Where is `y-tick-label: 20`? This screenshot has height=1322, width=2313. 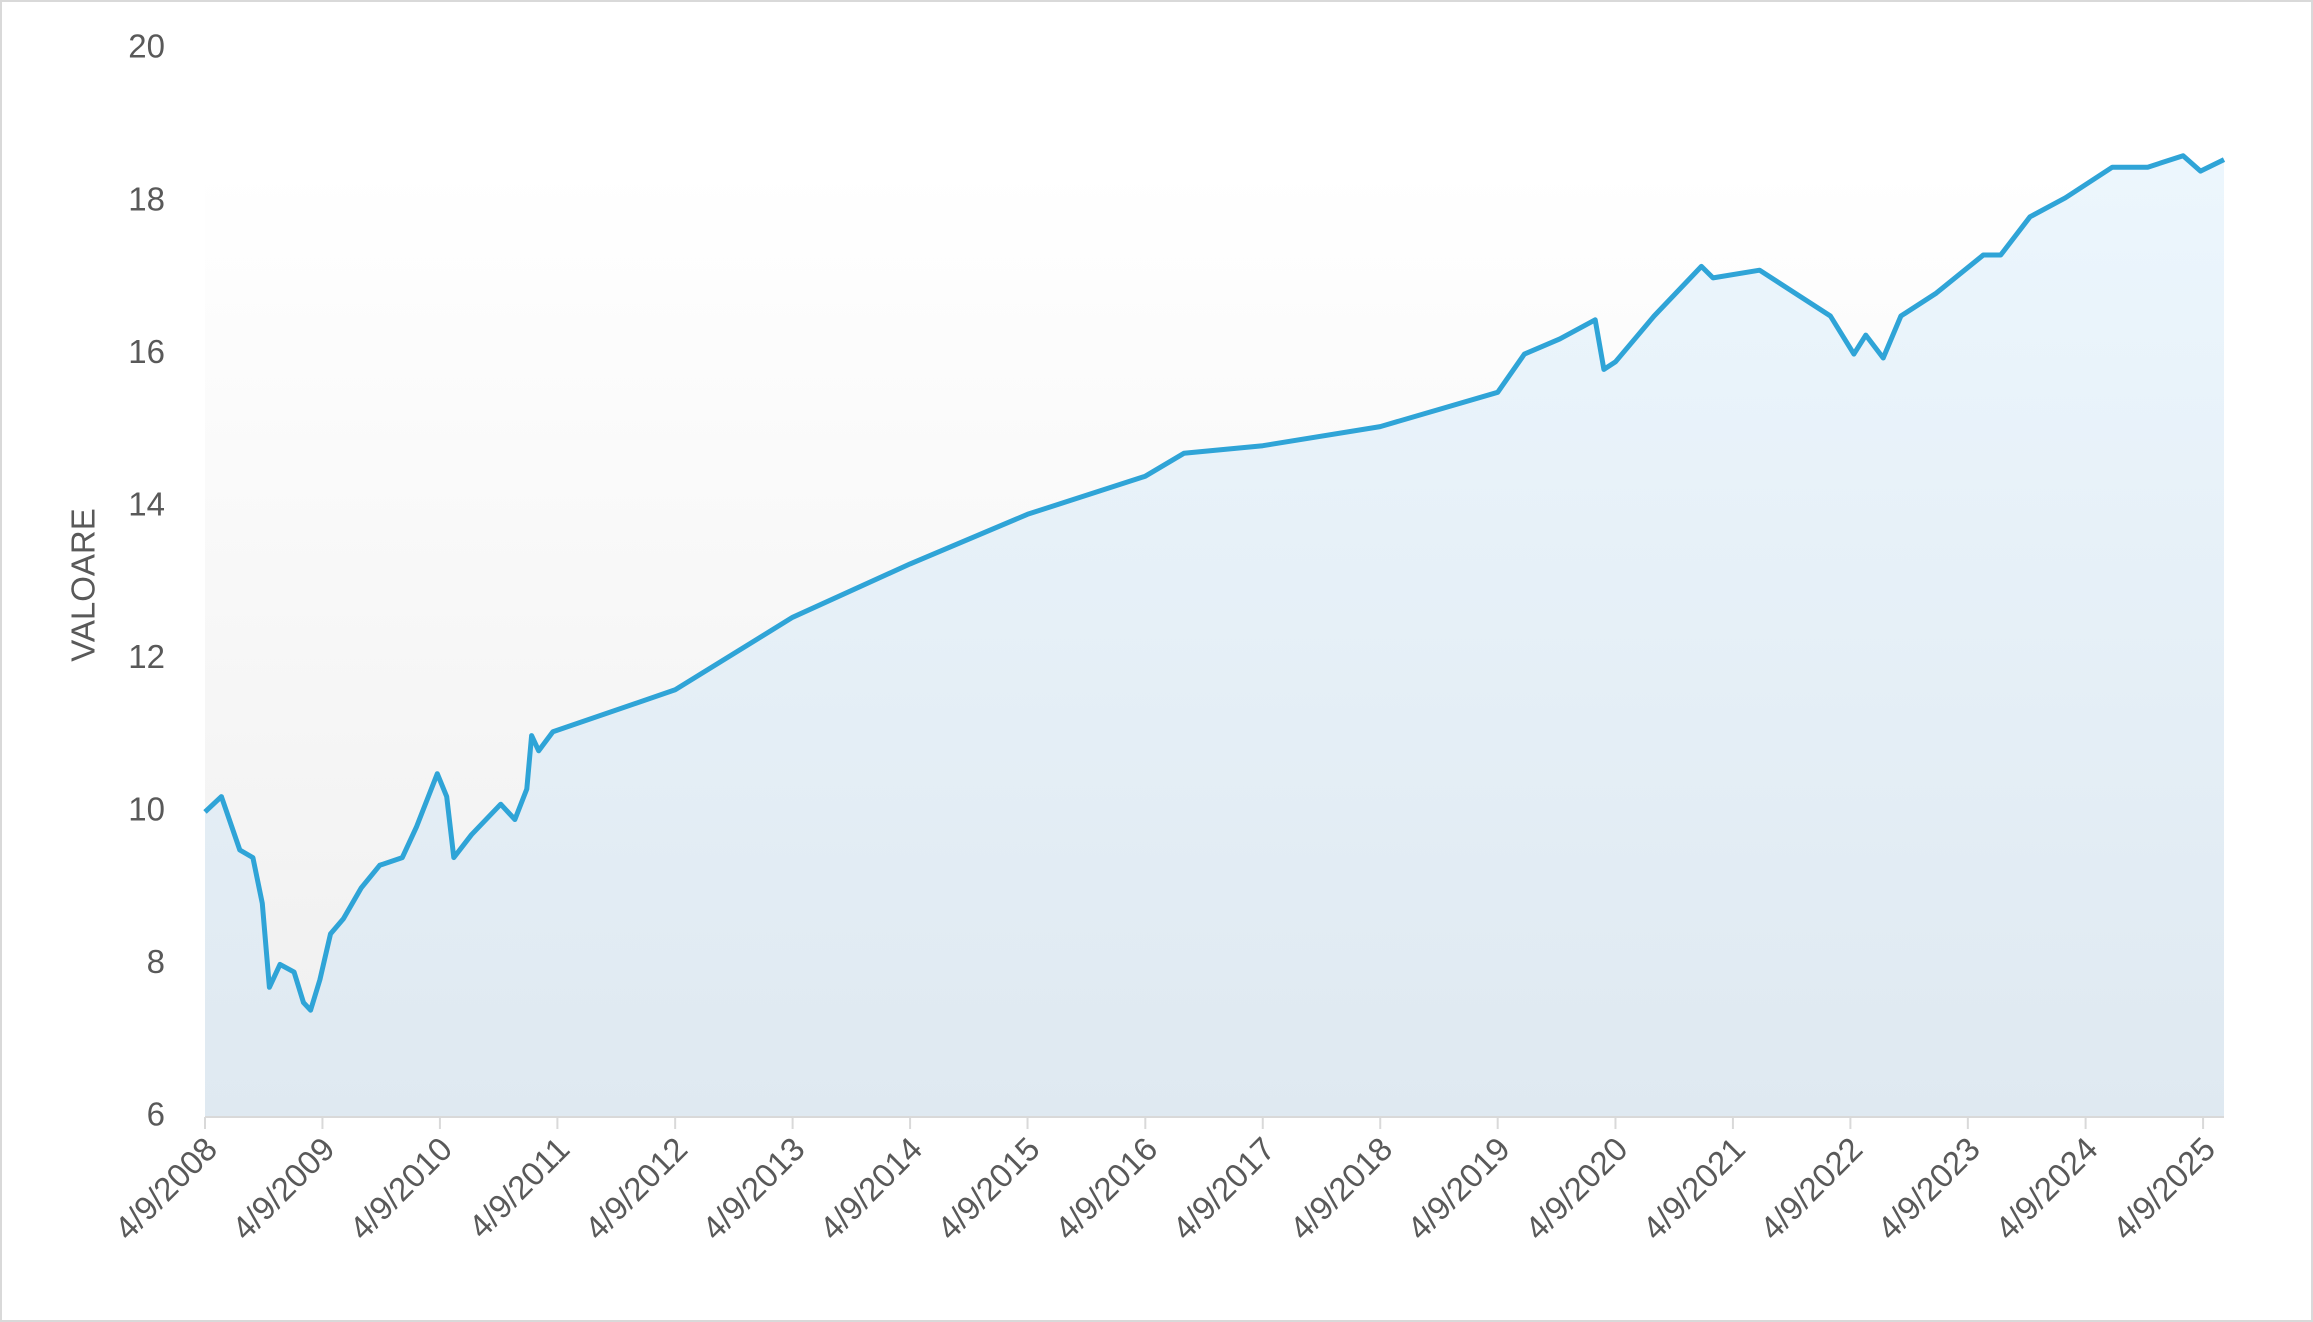 y-tick-label: 20 is located at coordinates (146, 46).